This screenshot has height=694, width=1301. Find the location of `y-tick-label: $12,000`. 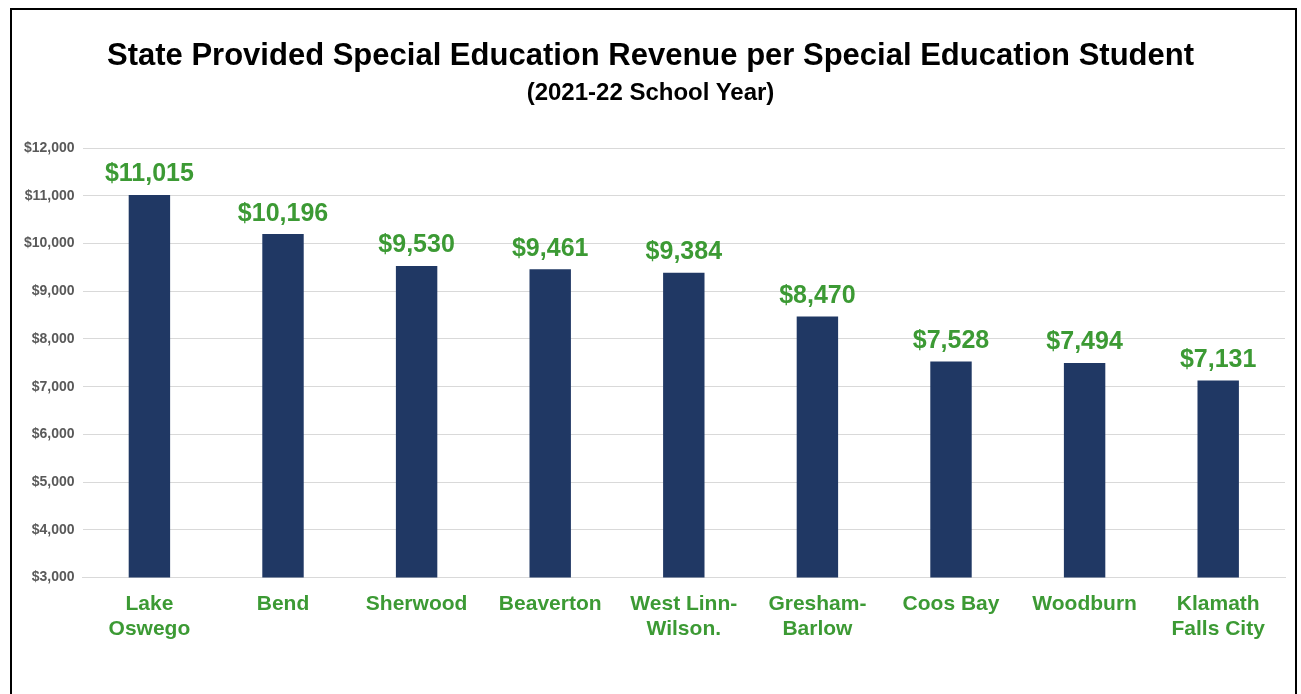

y-tick-label: $12,000 is located at coordinates (49, 146).